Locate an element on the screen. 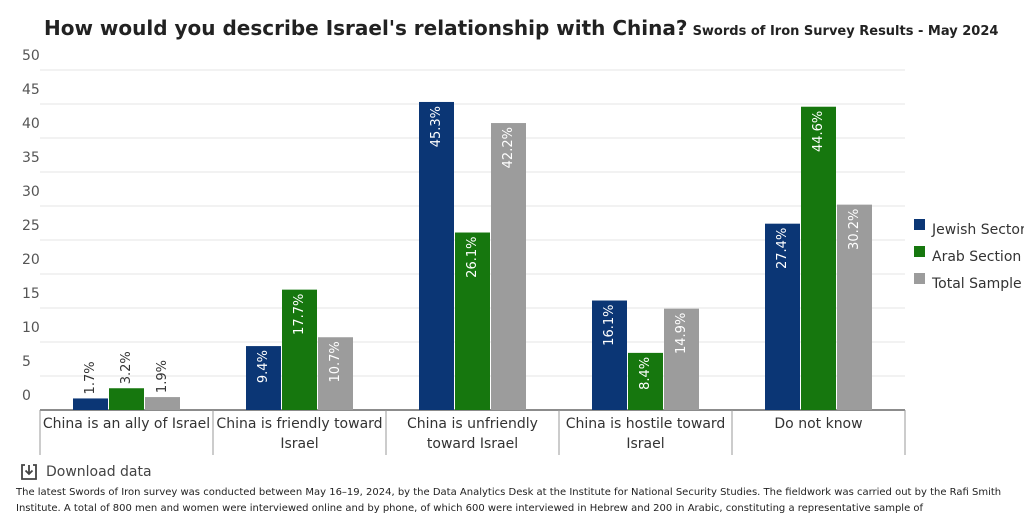 This screenshot has width=1024, height=517. value-label: 3.2% is located at coordinates (126, 367).